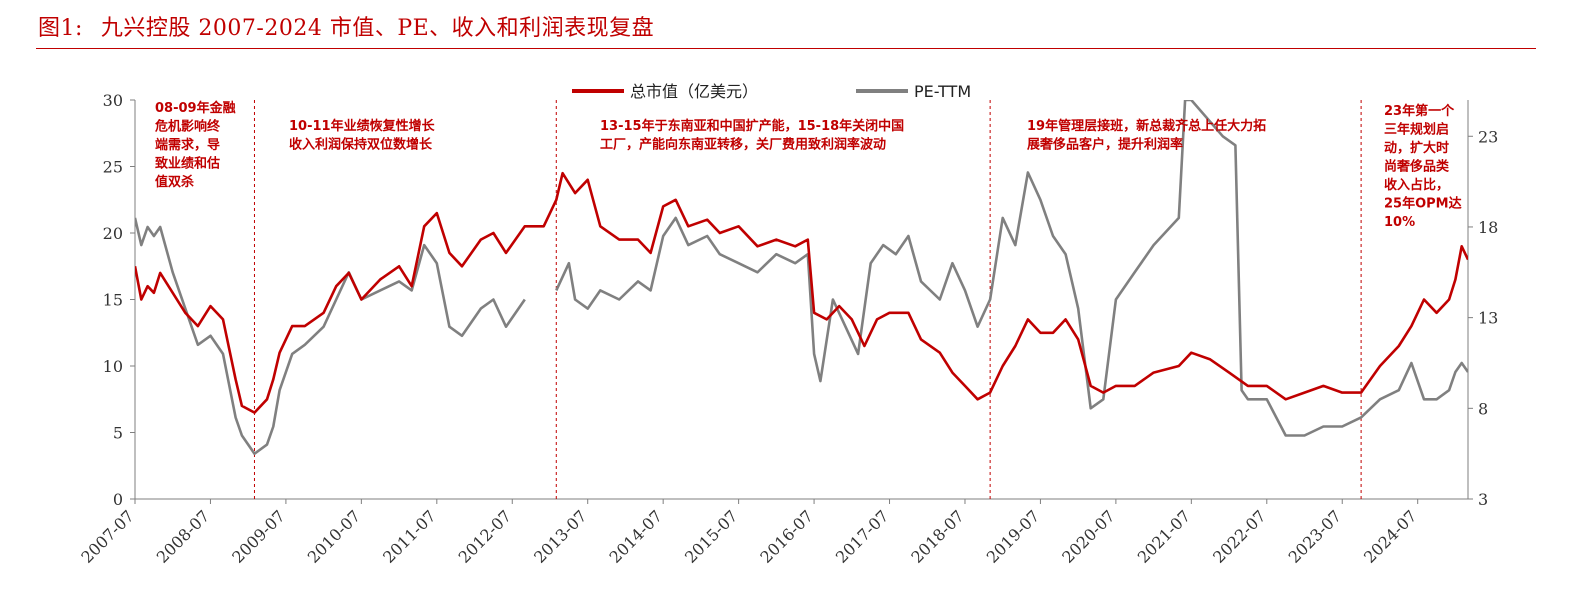 This screenshot has width=1572, height=606. I want to click on x-tick-label: 2009-07, so click(258, 536).